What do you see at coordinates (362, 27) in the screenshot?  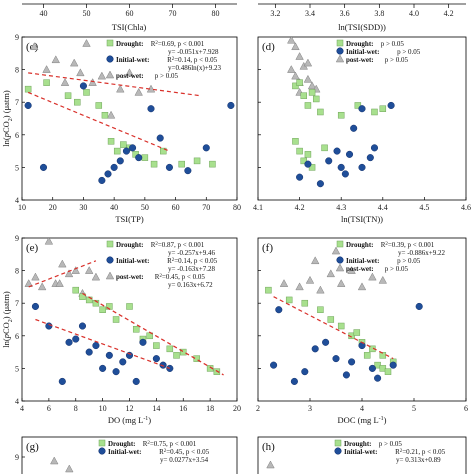 I see `panel-b-xlabel: ln(TSI(SDD))` at bounding box center [362, 27].